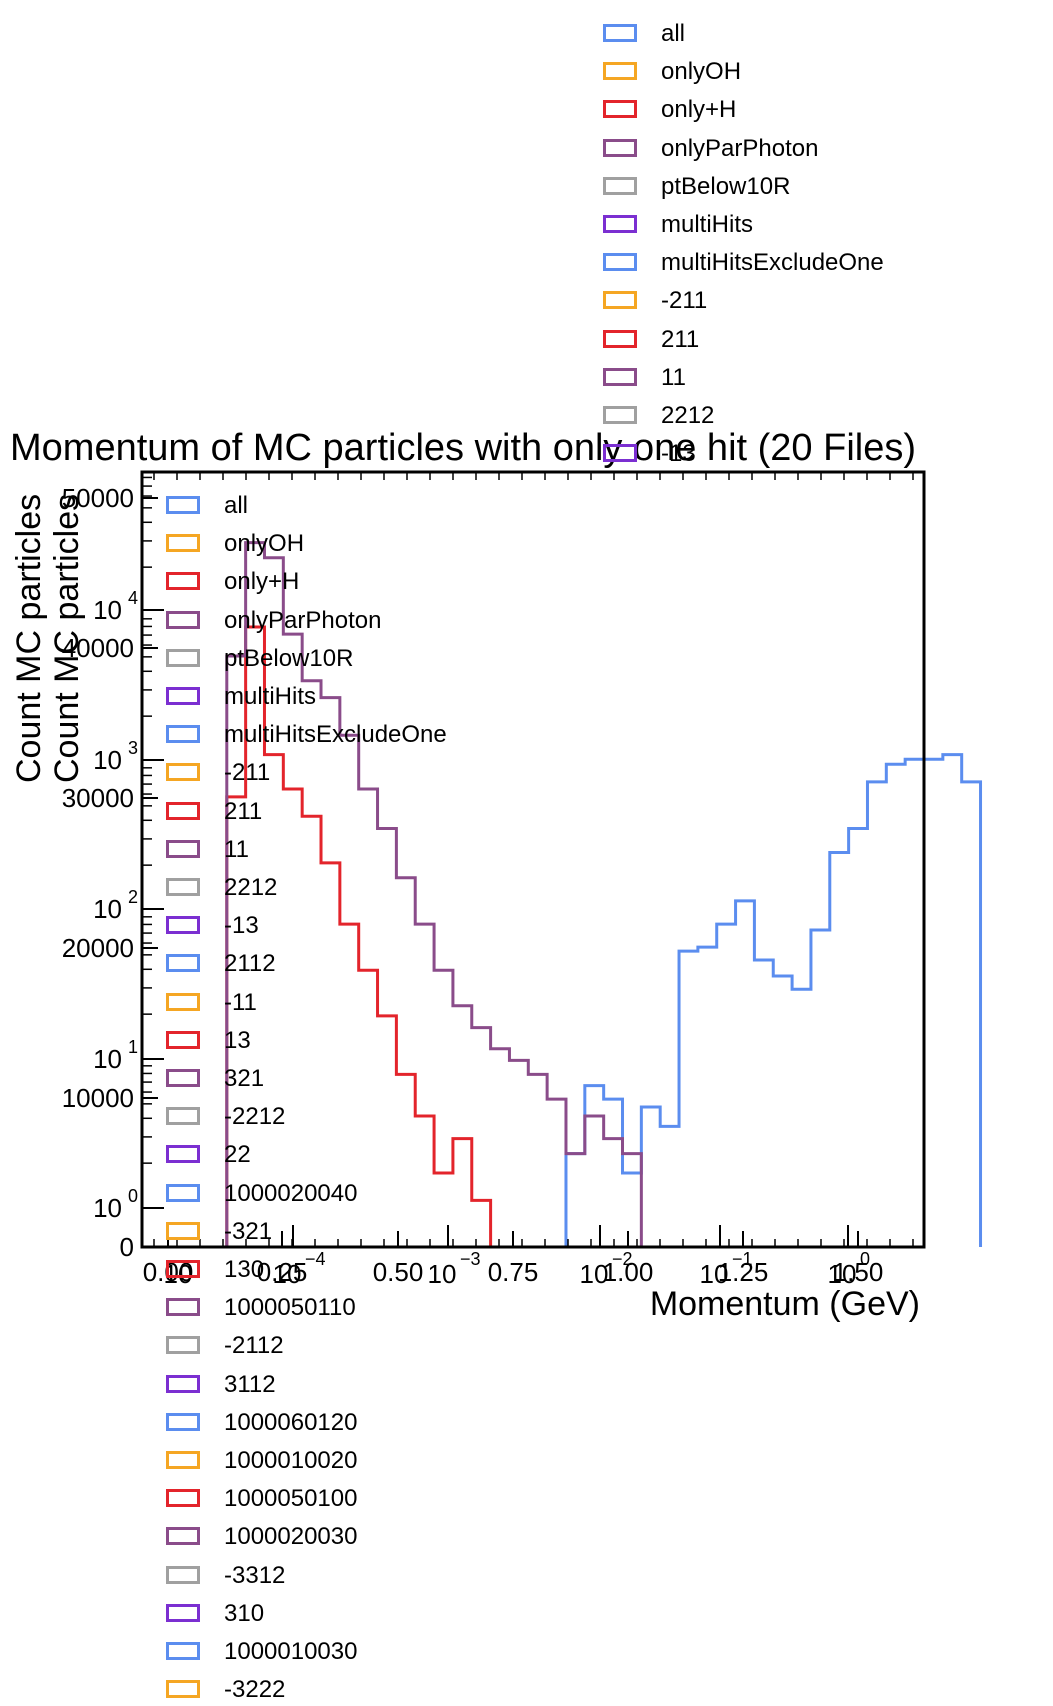 The image size is (1053, 1706). What do you see at coordinates (244, 1613) in the screenshot?
I see `legend-label: 310` at bounding box center [244, 1613].